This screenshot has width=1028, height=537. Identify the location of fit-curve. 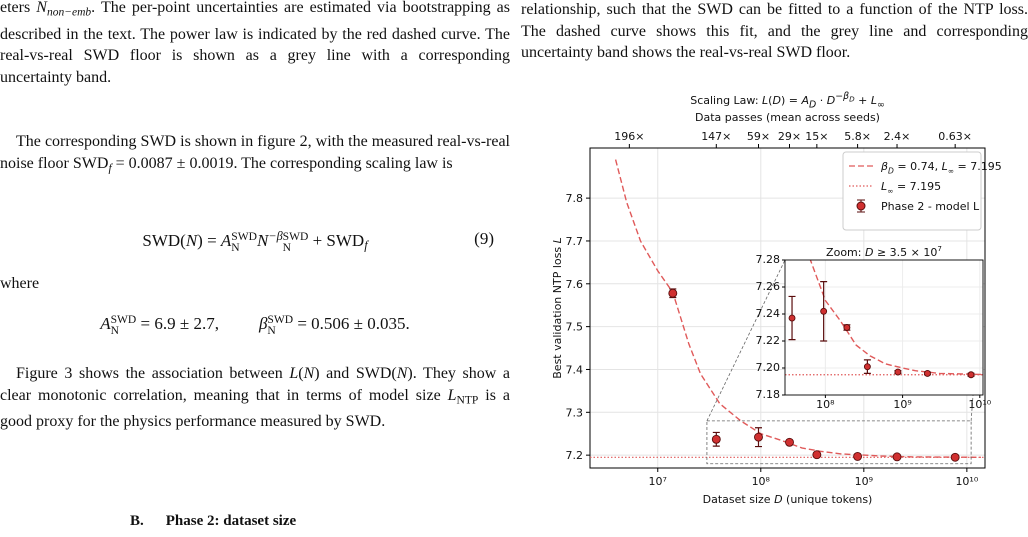
(896, 318).